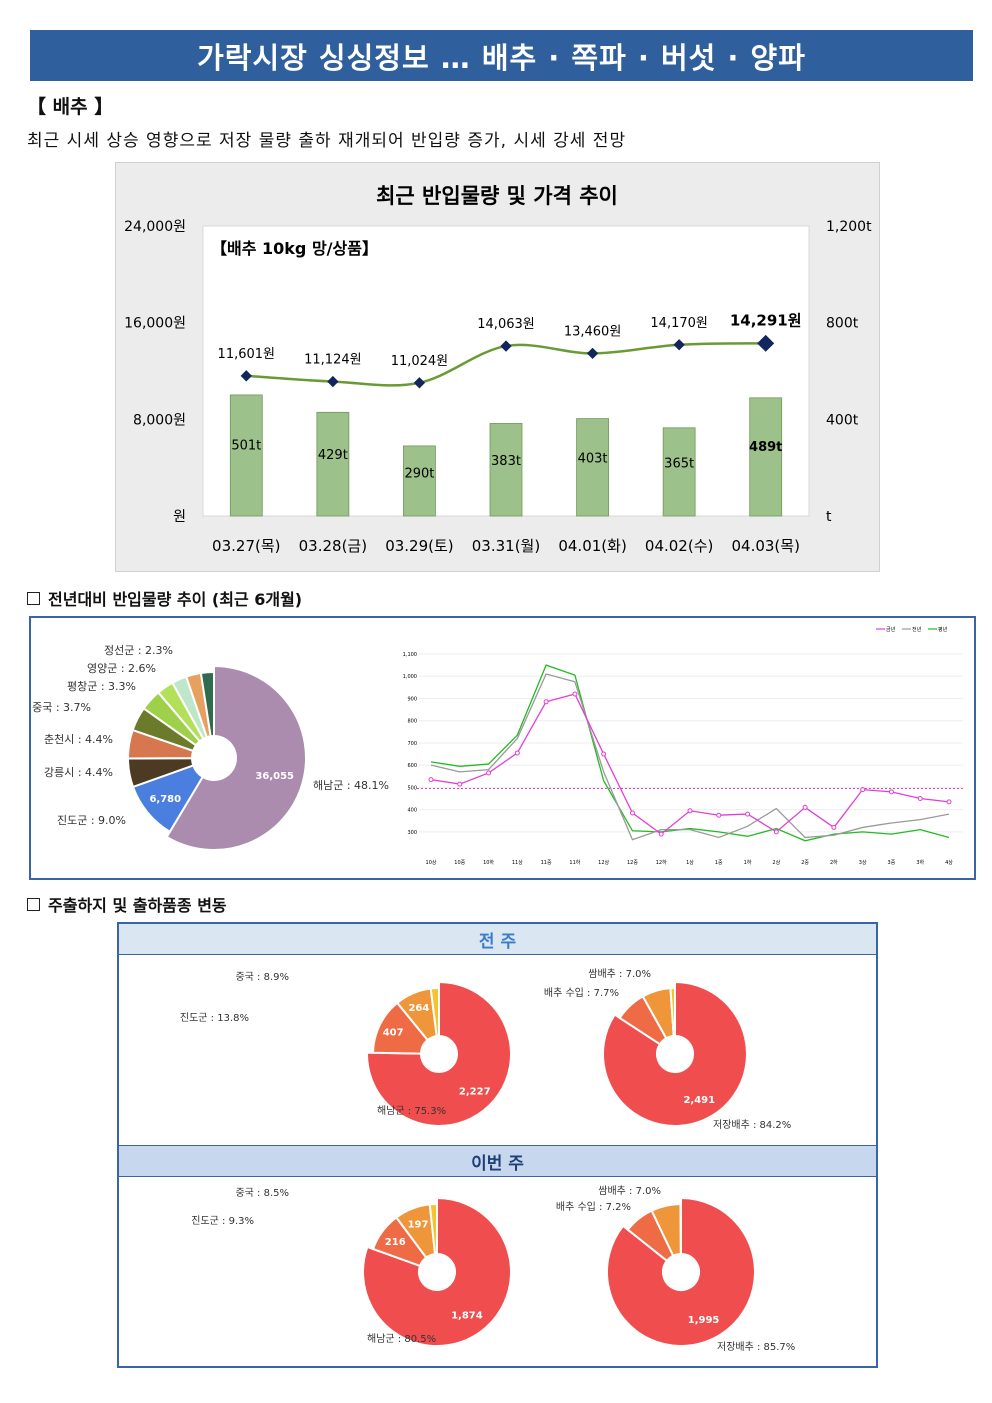 This screenshot has height=1403, width=992. I want to click on x-tick-label: 3상, so click(863, 862).